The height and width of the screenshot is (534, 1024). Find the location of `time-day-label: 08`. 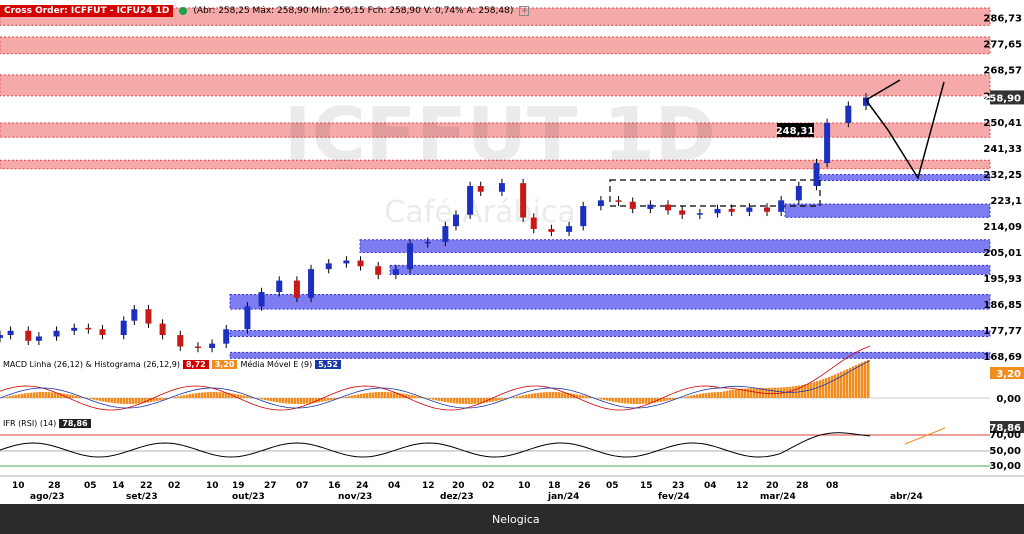

time-day-label: 08 is located at coordinates (832, 486).